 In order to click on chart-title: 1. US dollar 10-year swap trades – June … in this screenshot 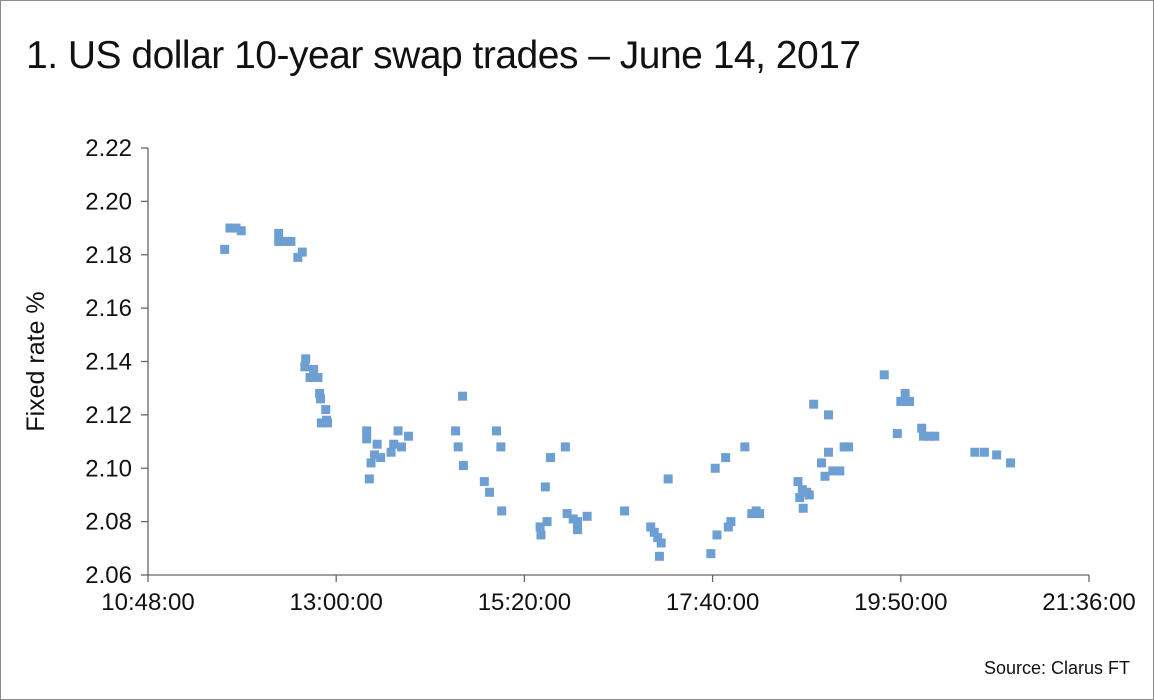, I will do `click(443, 55)`.